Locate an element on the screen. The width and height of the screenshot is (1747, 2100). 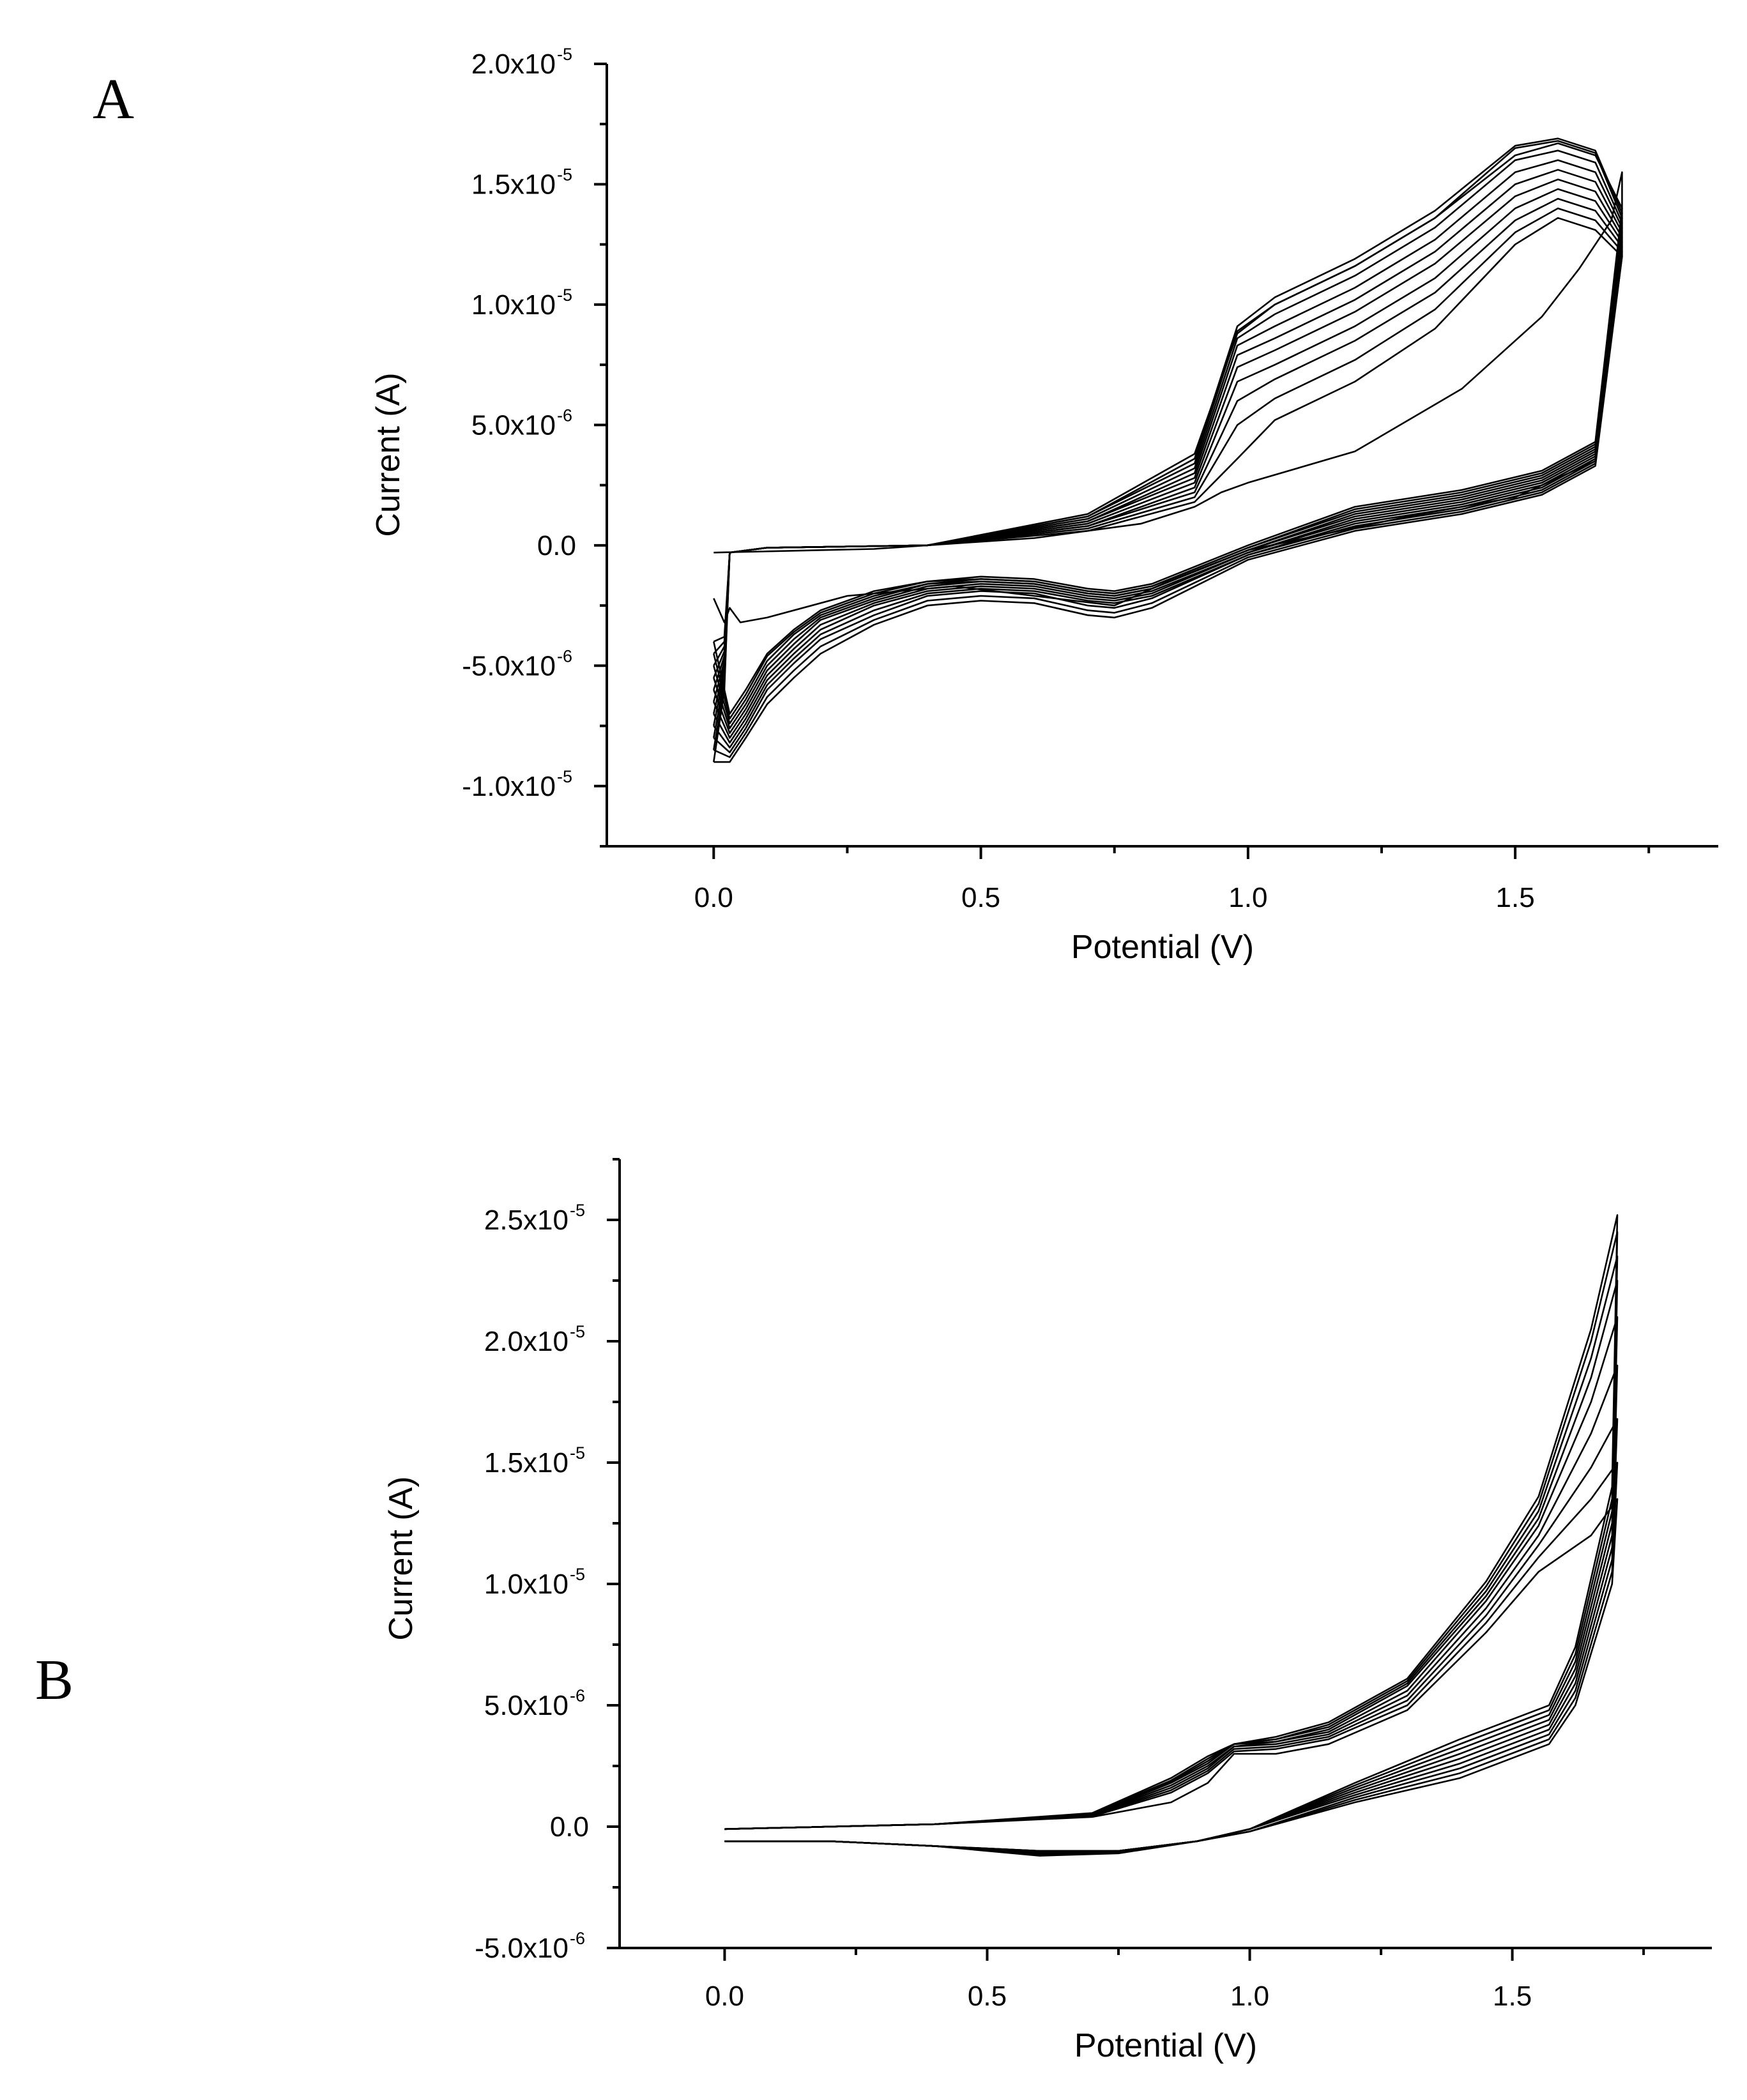
chart-b-x-tick-label: 1.5 is located at coordinates (1512, 1996).